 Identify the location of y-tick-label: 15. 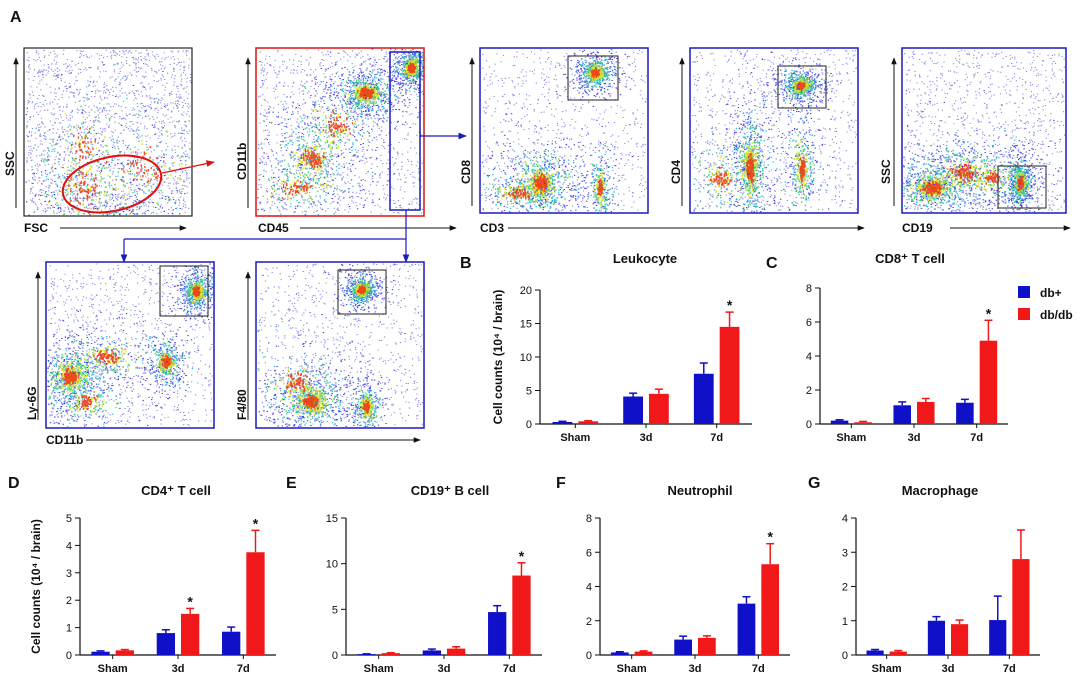
(332, 519).